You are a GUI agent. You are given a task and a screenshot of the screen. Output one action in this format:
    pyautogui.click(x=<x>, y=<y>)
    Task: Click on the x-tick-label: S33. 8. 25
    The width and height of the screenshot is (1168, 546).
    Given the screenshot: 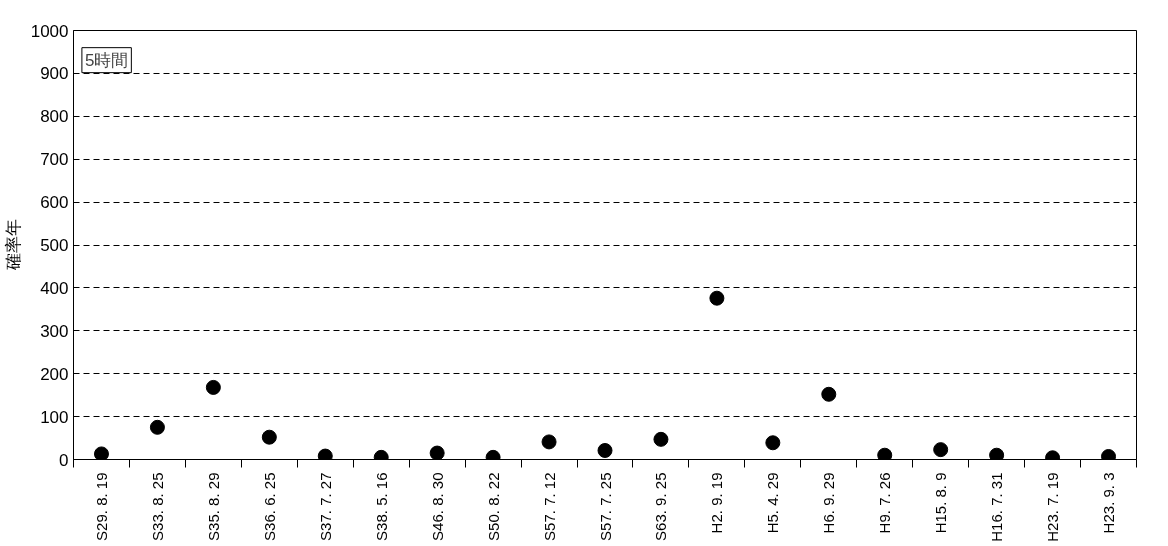 What is the action you would take?
    pyautogui.click(x=157, y=506)
    